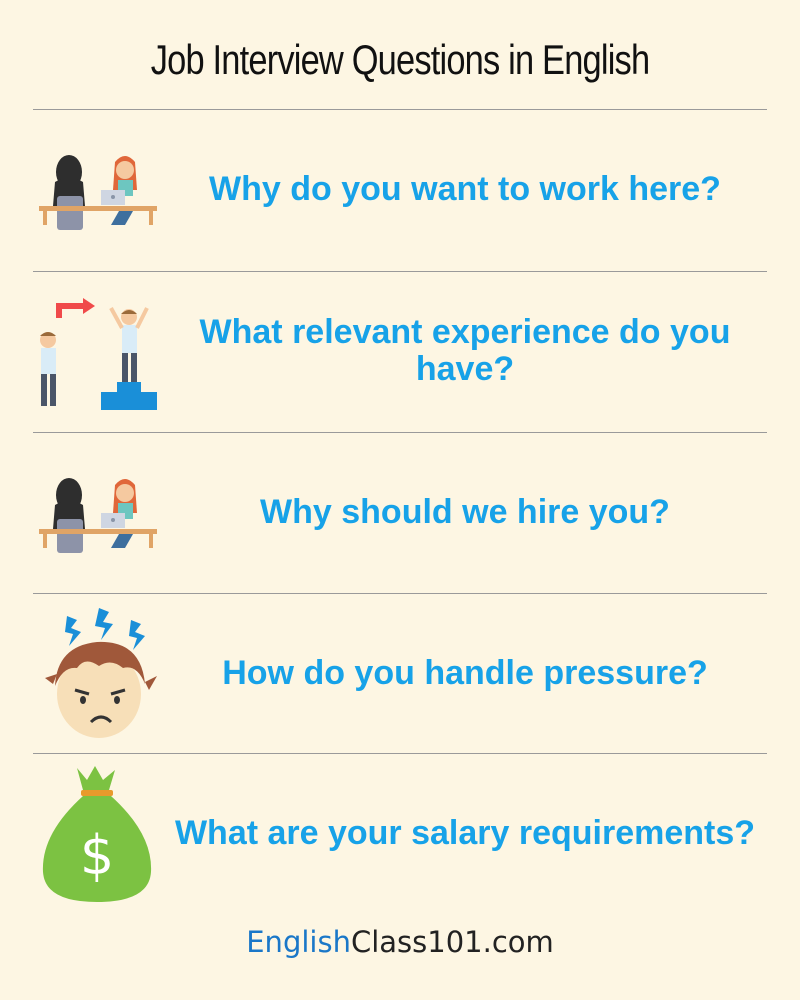  I want to click on question-row: Why do you want to work here?, so click(400, 189).